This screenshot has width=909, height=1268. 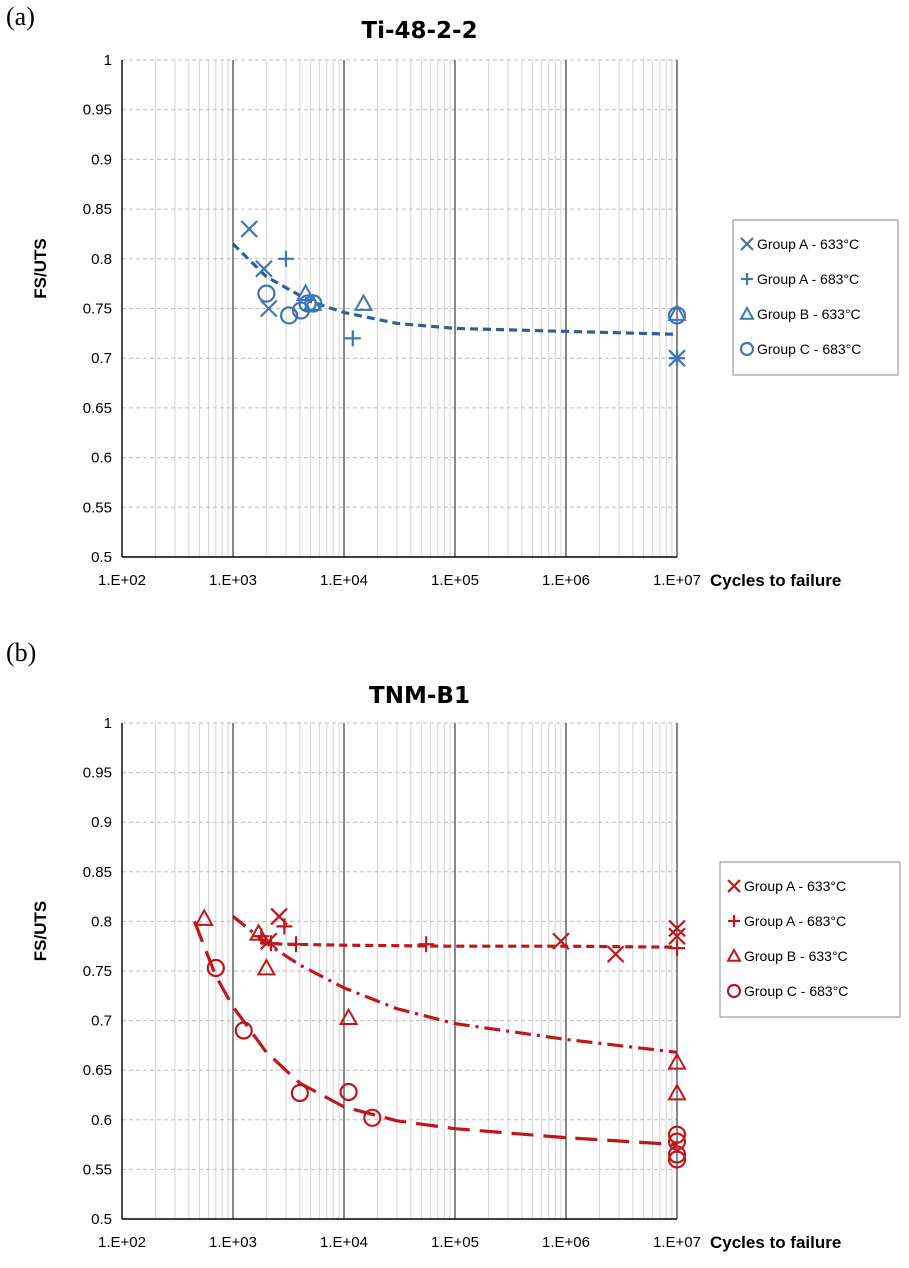 I want to click on legend-marker-a-circle, so click(x=747, y=349).